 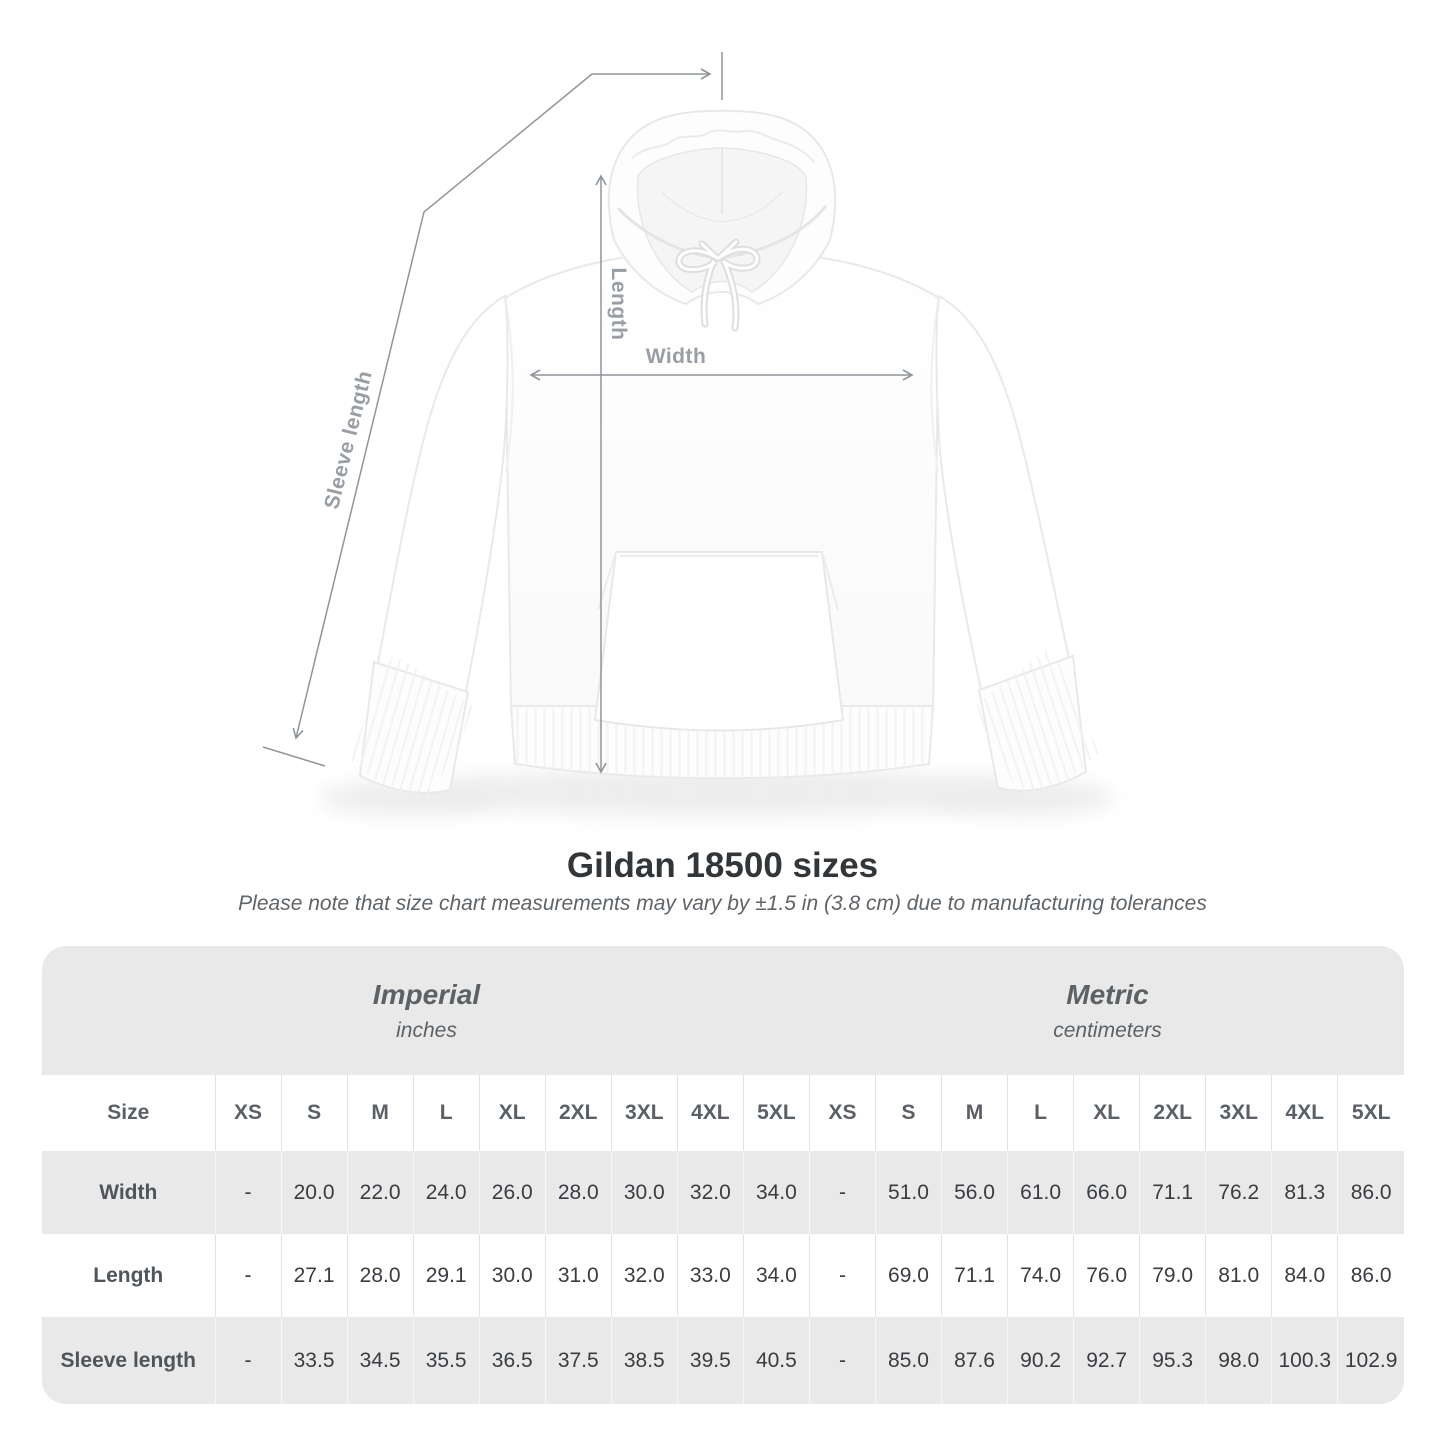 I want to click on row-label: Length, so click(x=128, y=1275).